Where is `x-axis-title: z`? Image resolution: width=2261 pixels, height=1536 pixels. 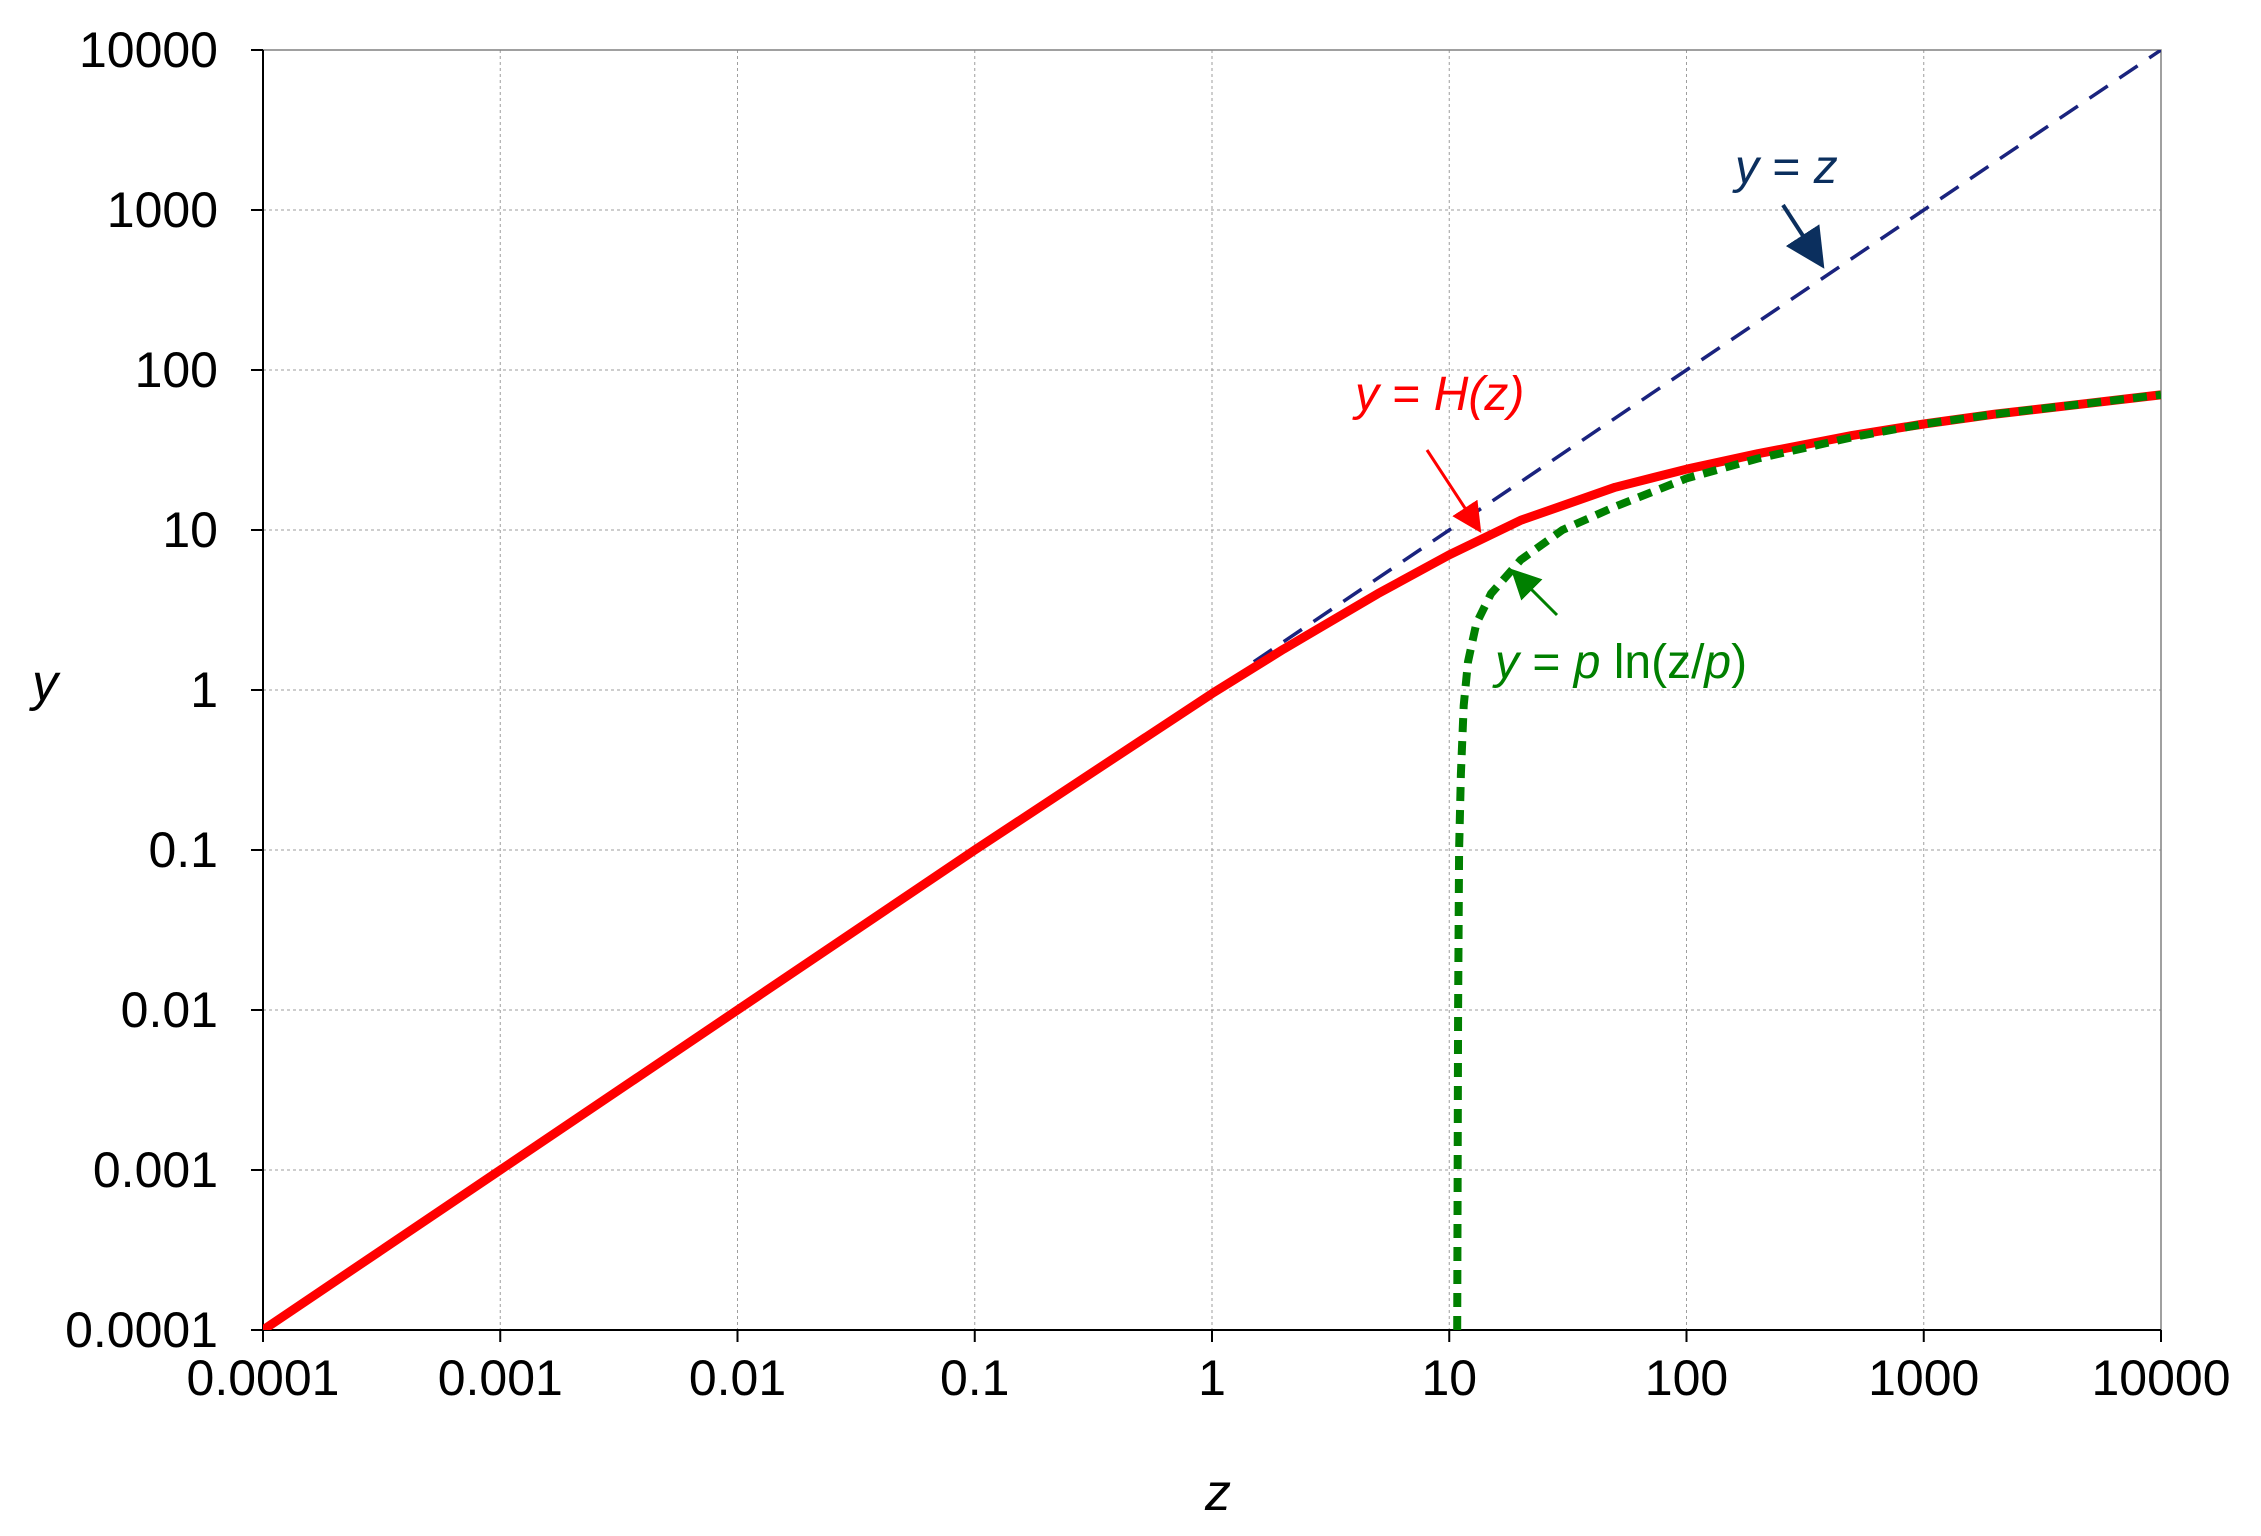
x-axis-title: z is located at coordinates (1217, 1493).